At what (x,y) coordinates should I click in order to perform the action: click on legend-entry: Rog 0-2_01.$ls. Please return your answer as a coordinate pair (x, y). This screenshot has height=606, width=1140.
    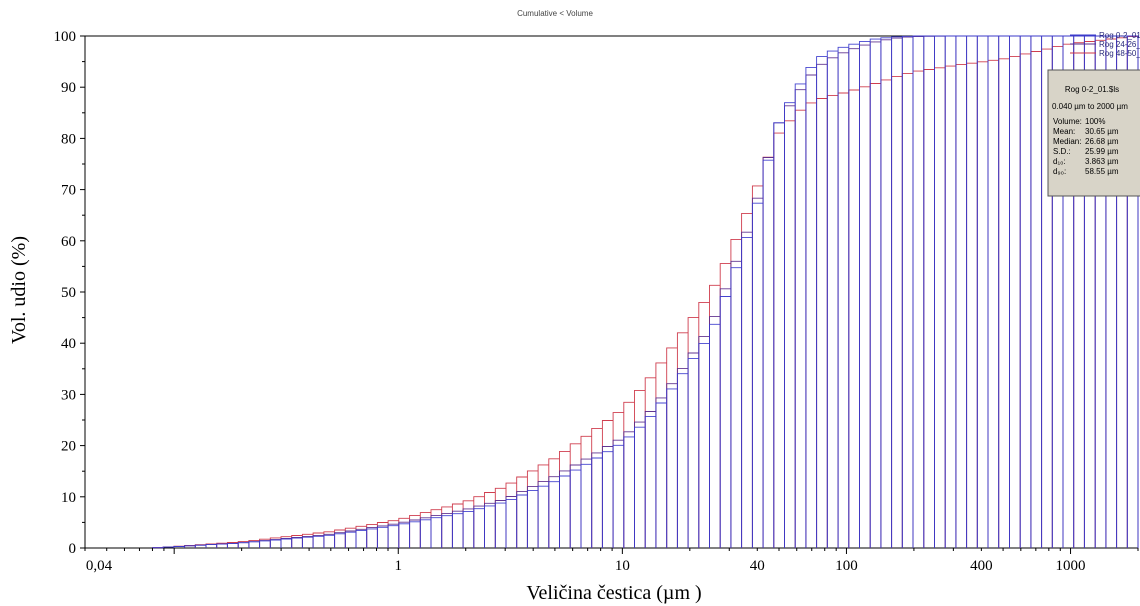
    Looking at the image, I should click on (1119, 35).